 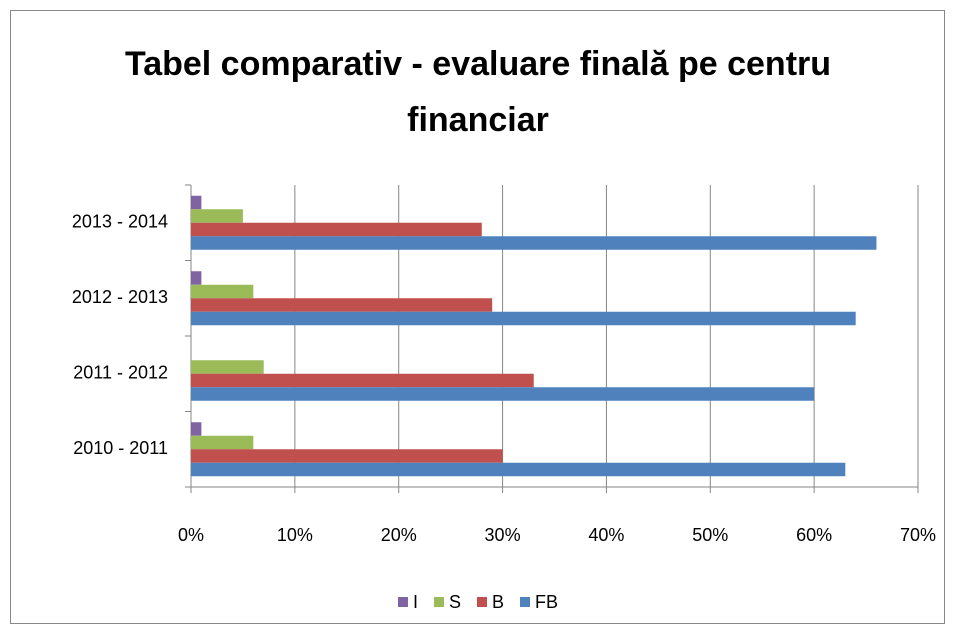 What do you see at coordinates (295, 535) in the screenshot?
I see `x-tick-label: 10%` at bounding box center [295, 535].